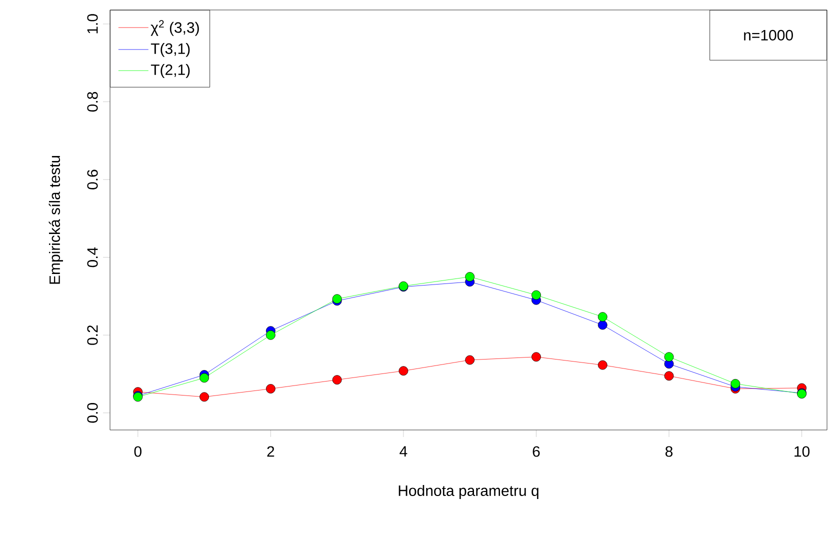  What do you see at coordinates (92, 413) in the screenshot?
I see `y-tick-label: 0.0` at bounding box center [92, 413].